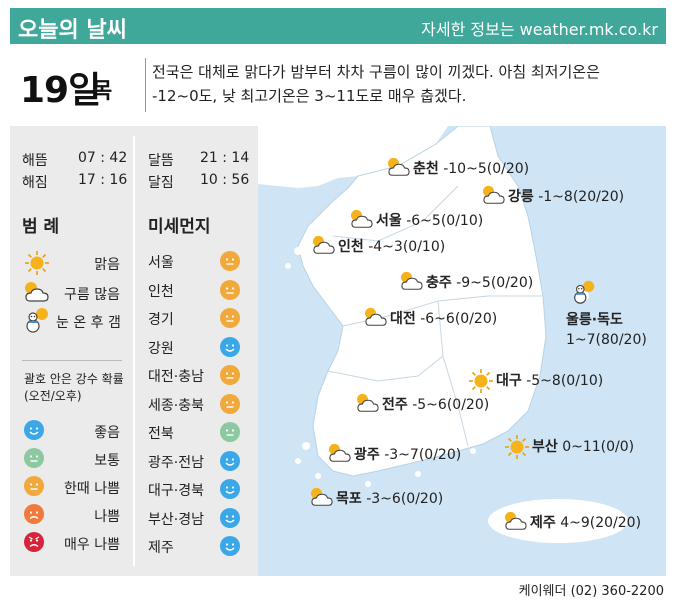  I want to click on snow-then-clear-icon, so click(37, 320).